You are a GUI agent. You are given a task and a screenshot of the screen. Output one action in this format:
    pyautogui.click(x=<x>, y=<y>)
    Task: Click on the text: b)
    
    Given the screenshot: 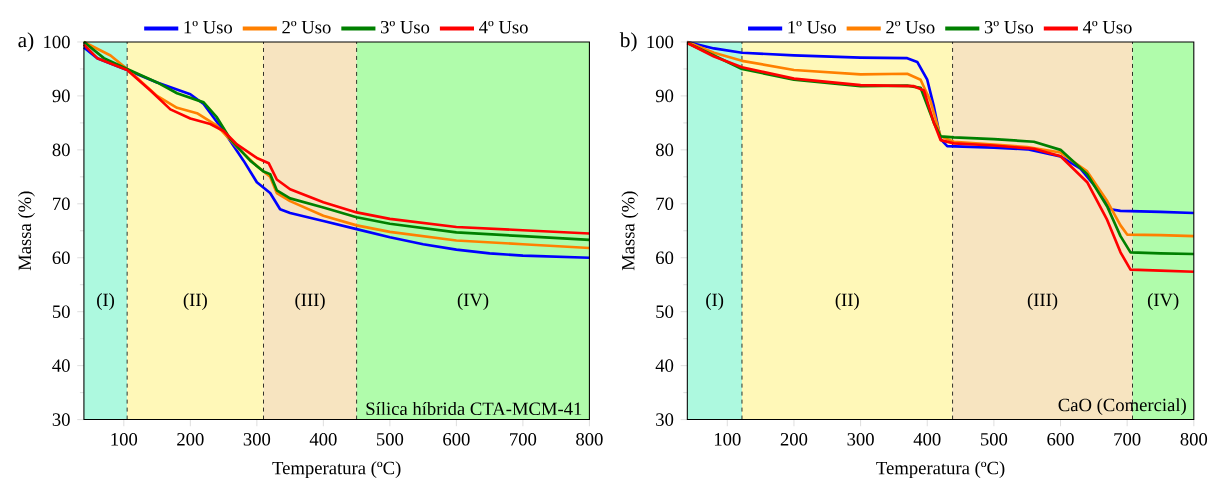 What is the action you would take?
    pyautogui.click(x=628, y=42)
    